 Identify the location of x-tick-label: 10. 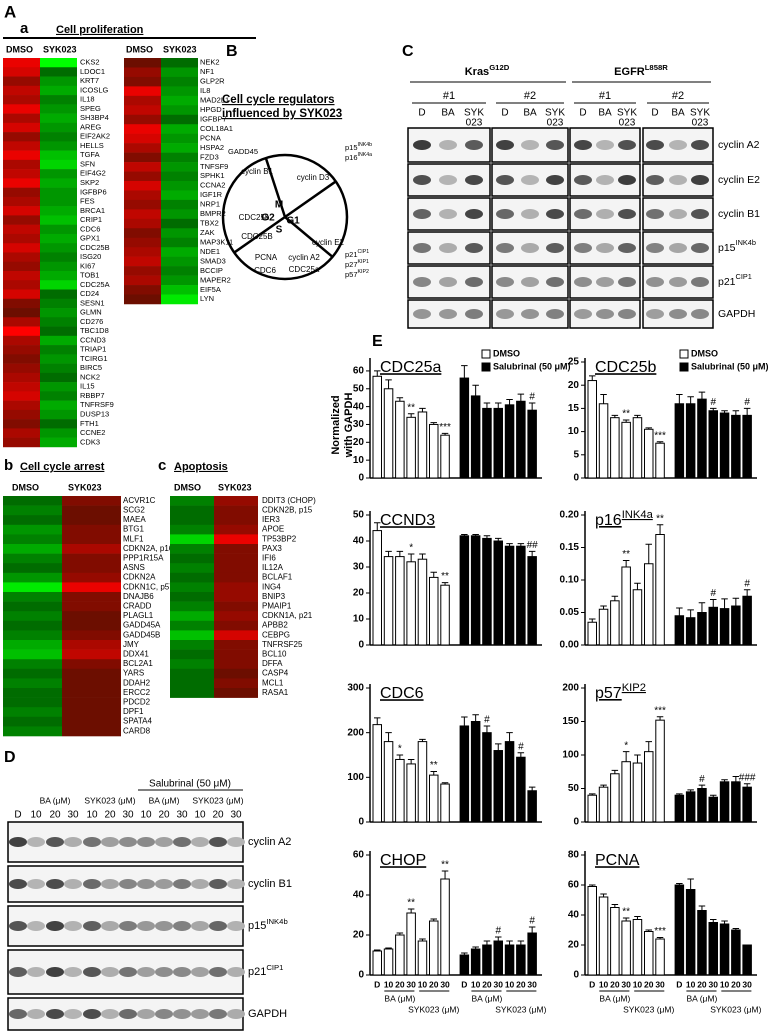
(638, 984).